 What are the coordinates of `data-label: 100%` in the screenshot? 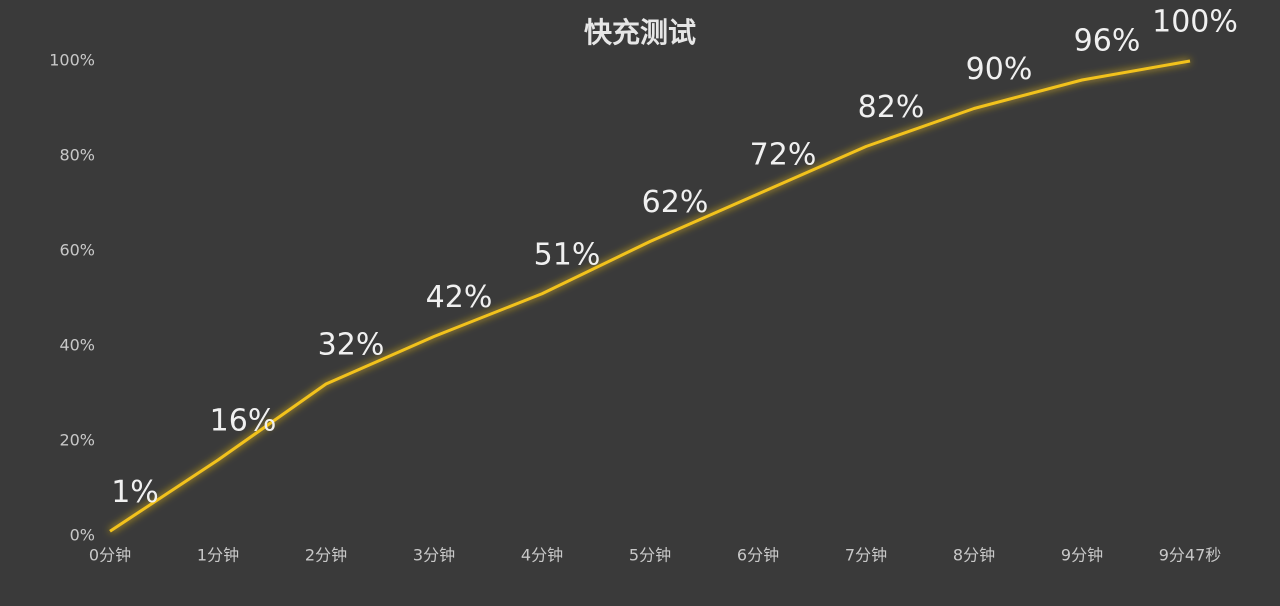 It's located at (1195, 22).